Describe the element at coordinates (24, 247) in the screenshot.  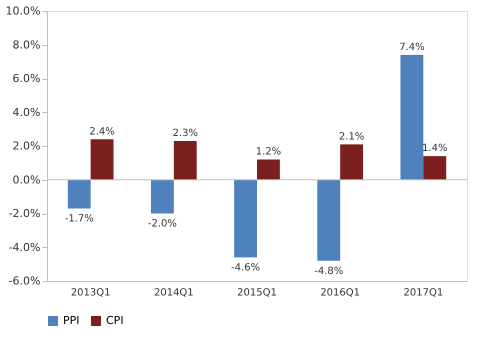
I see `y-tick-label: -4.0%` at that location.